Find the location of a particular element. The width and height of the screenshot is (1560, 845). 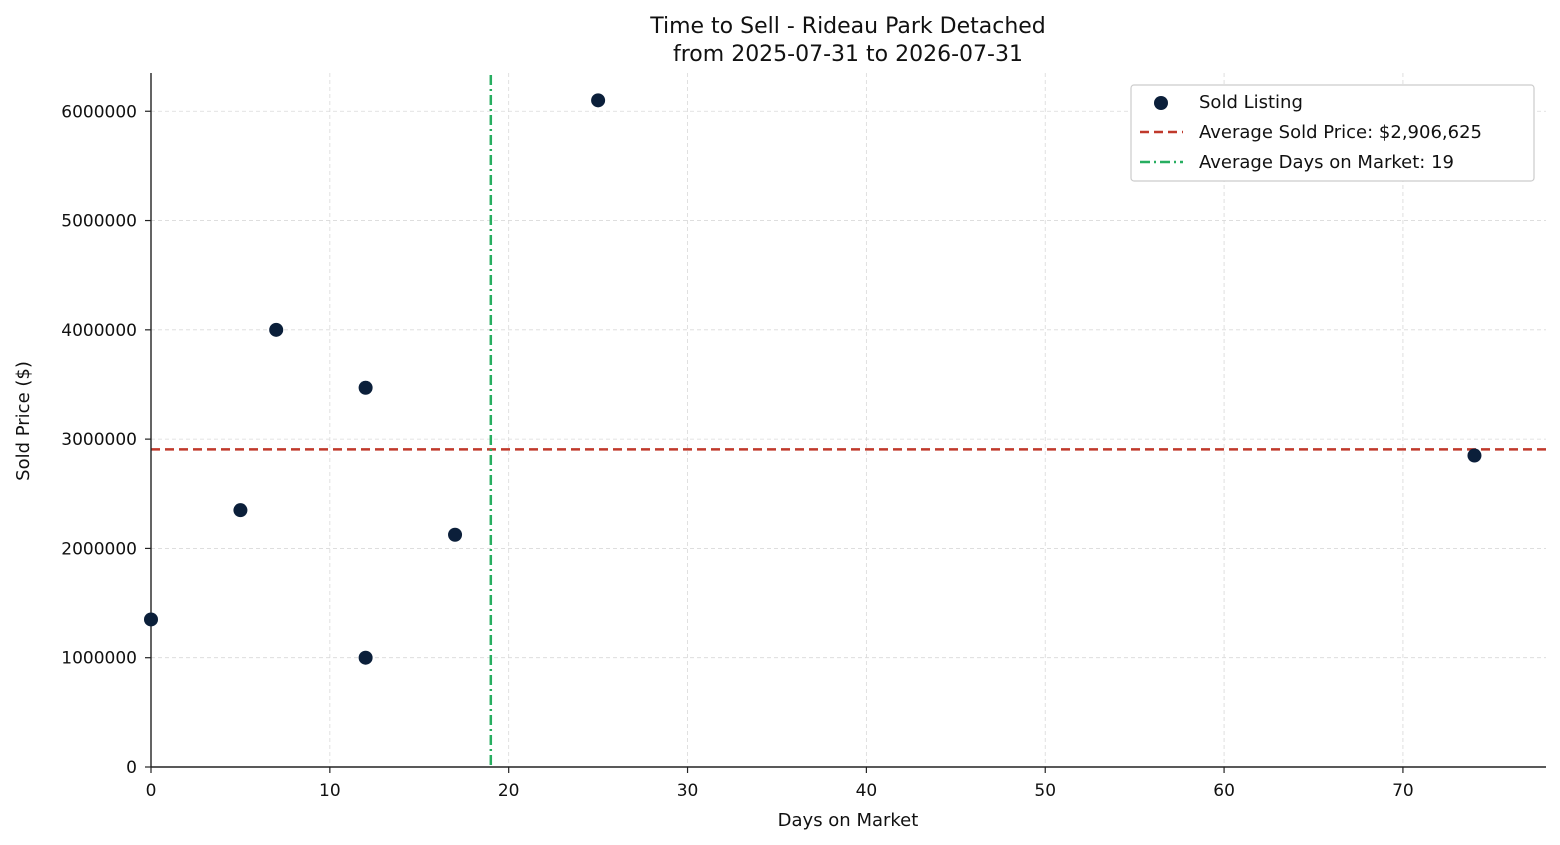

legend-label-sold-listing: Sold Listing is located at coordinates (1251, 102).